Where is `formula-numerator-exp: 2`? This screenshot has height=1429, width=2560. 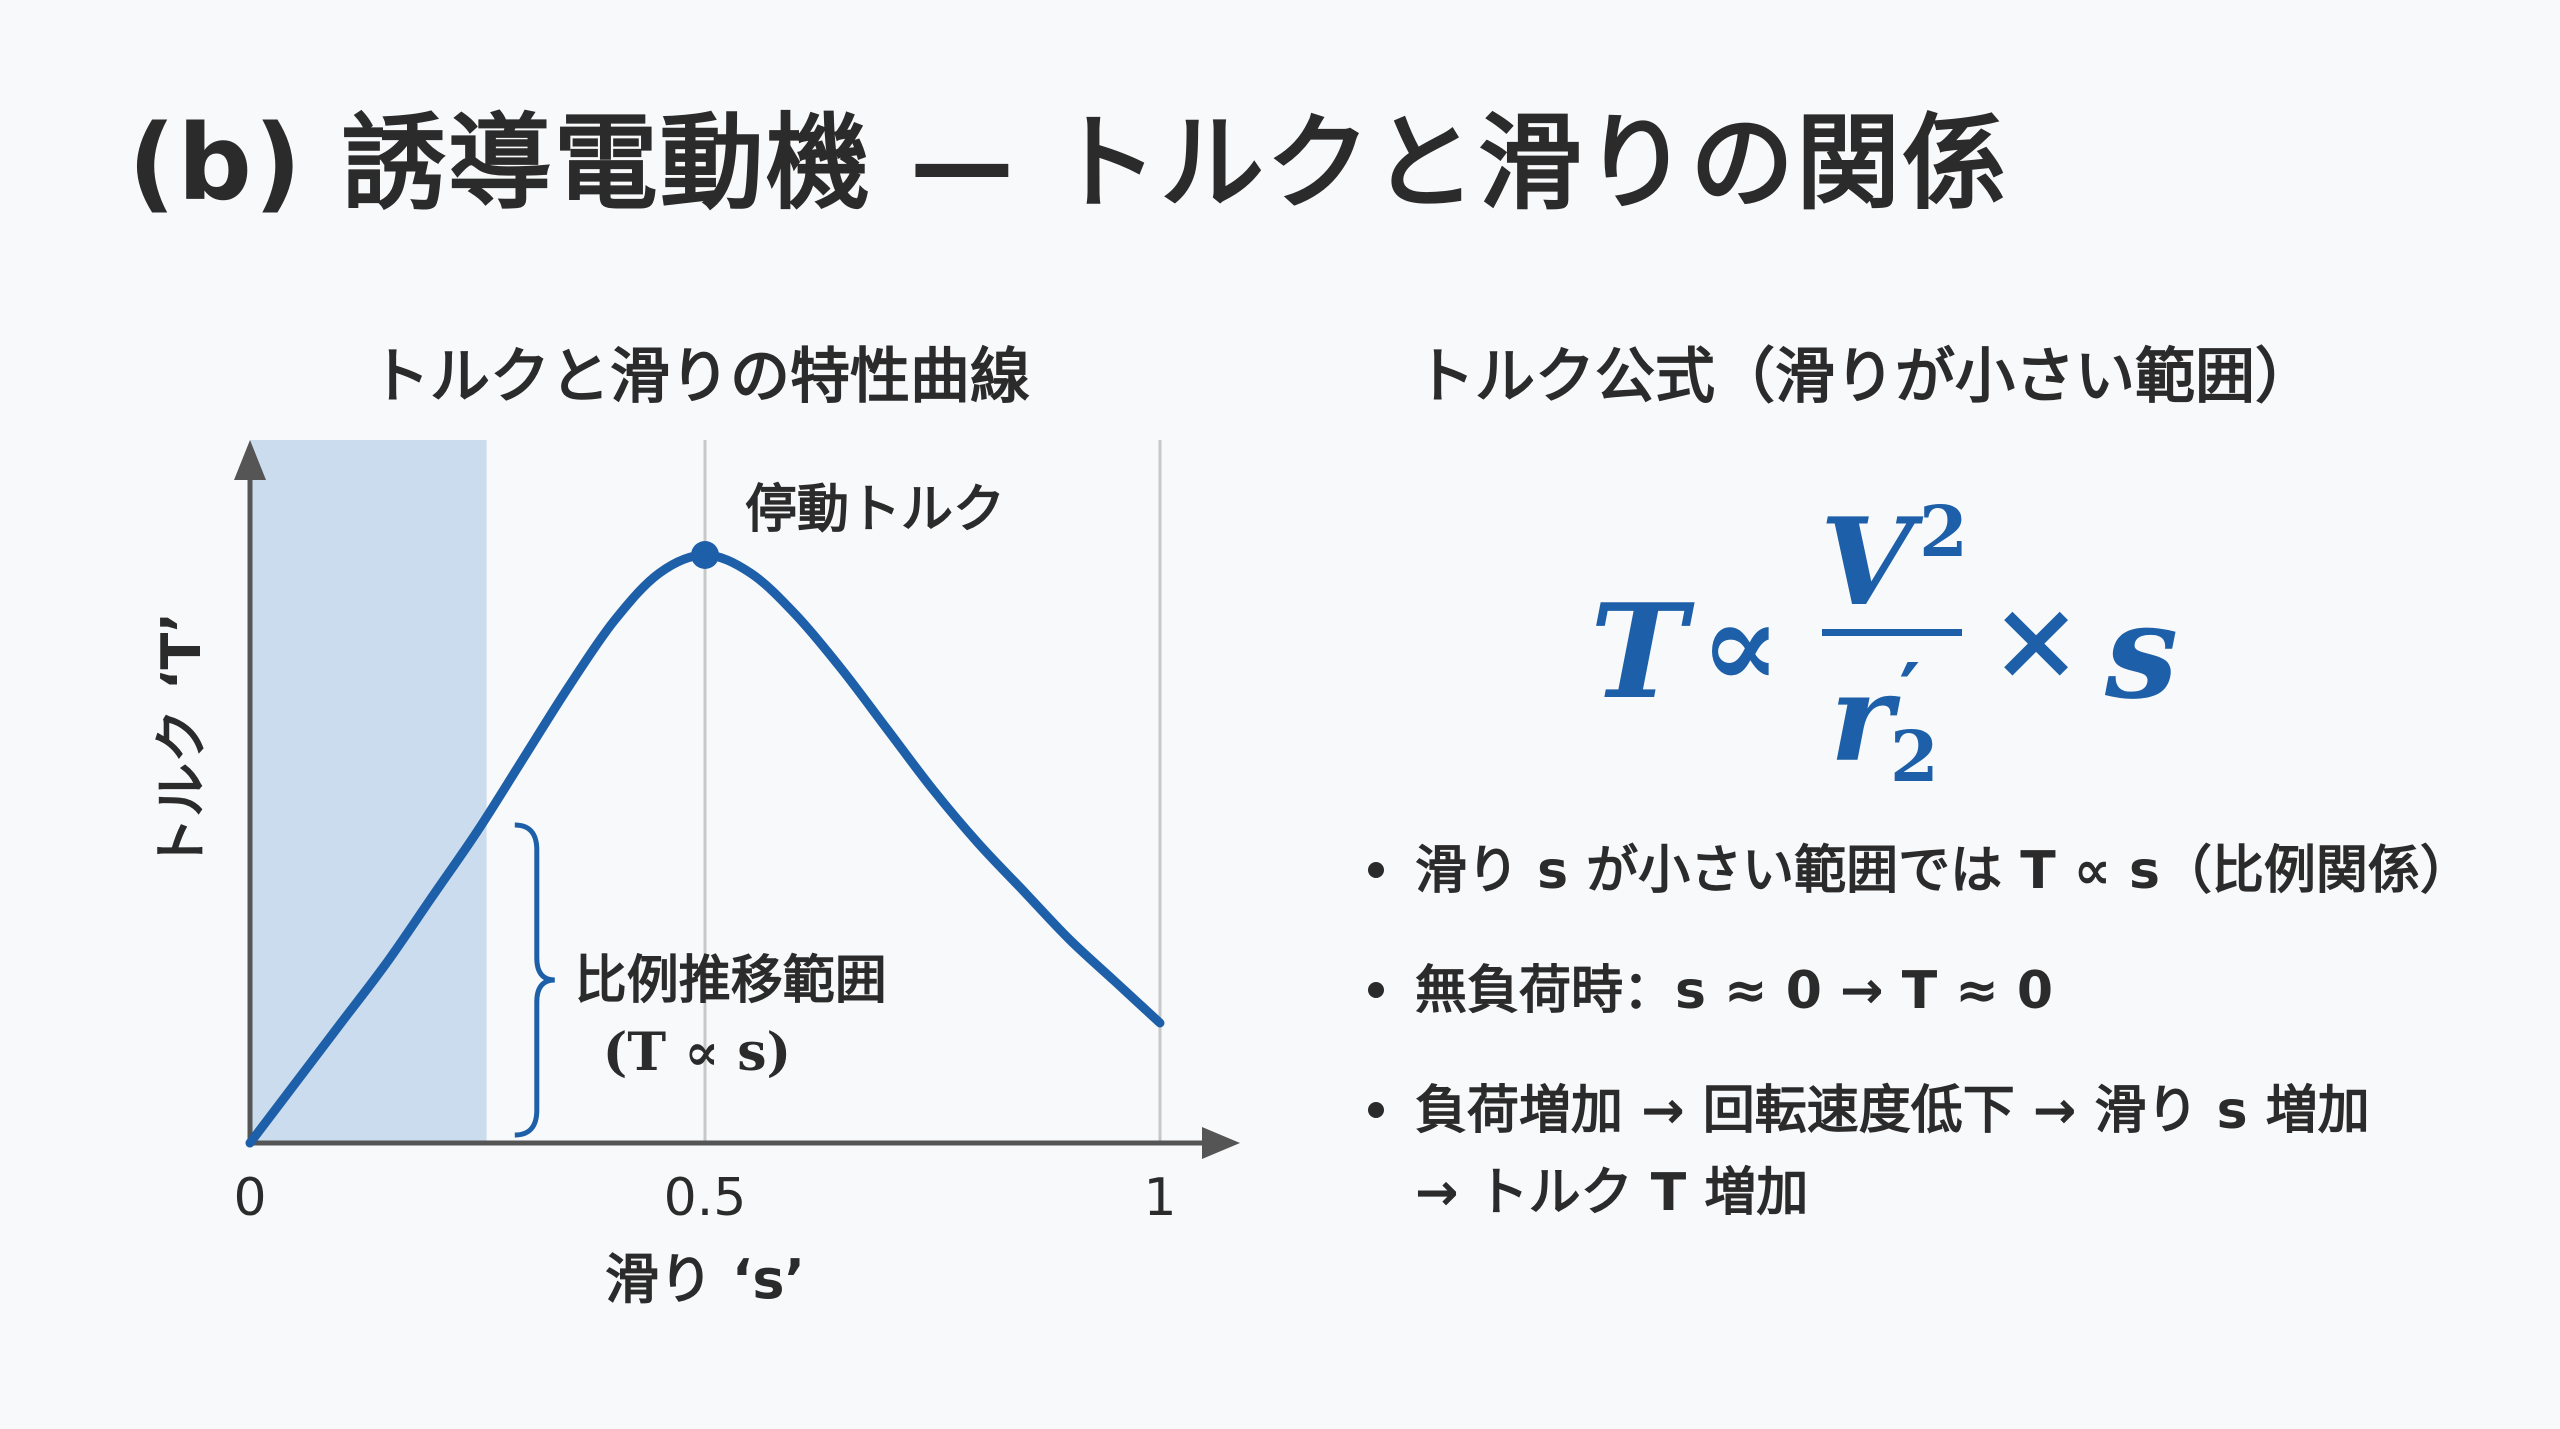
formula-numerator-exp: 2 is located at coordinates (1943, 531).